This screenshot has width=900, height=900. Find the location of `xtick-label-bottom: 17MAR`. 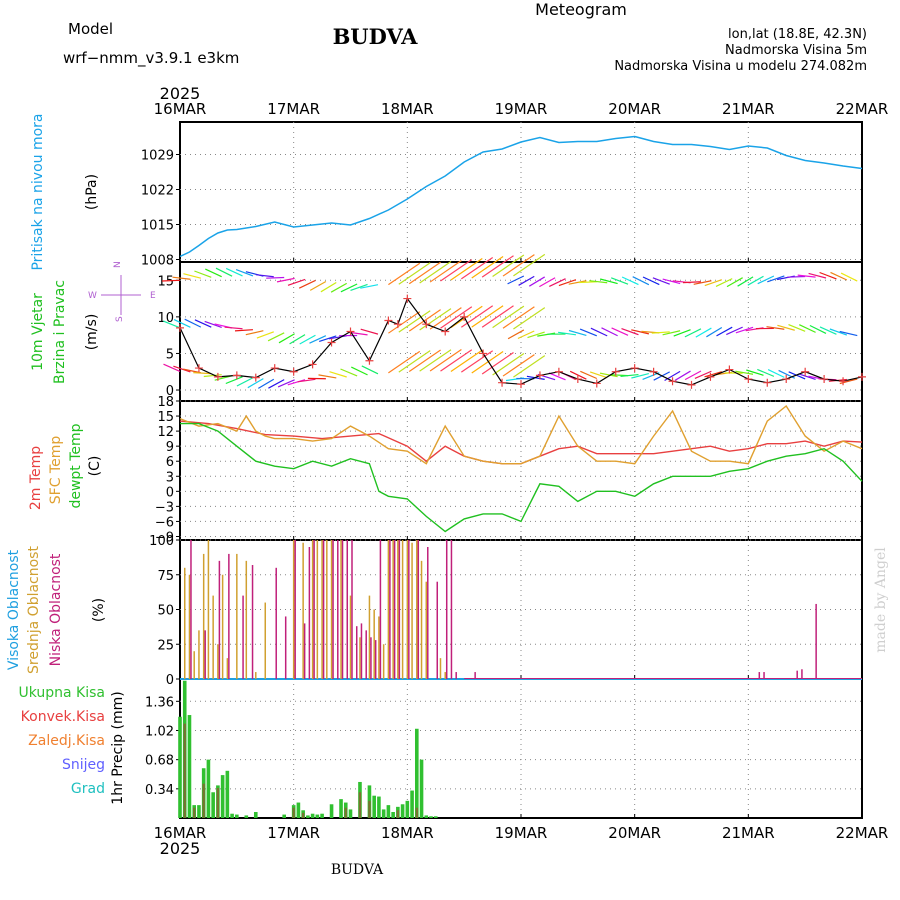

xtick-label-bottom: 17MAR is located at coordinates (293, 833).